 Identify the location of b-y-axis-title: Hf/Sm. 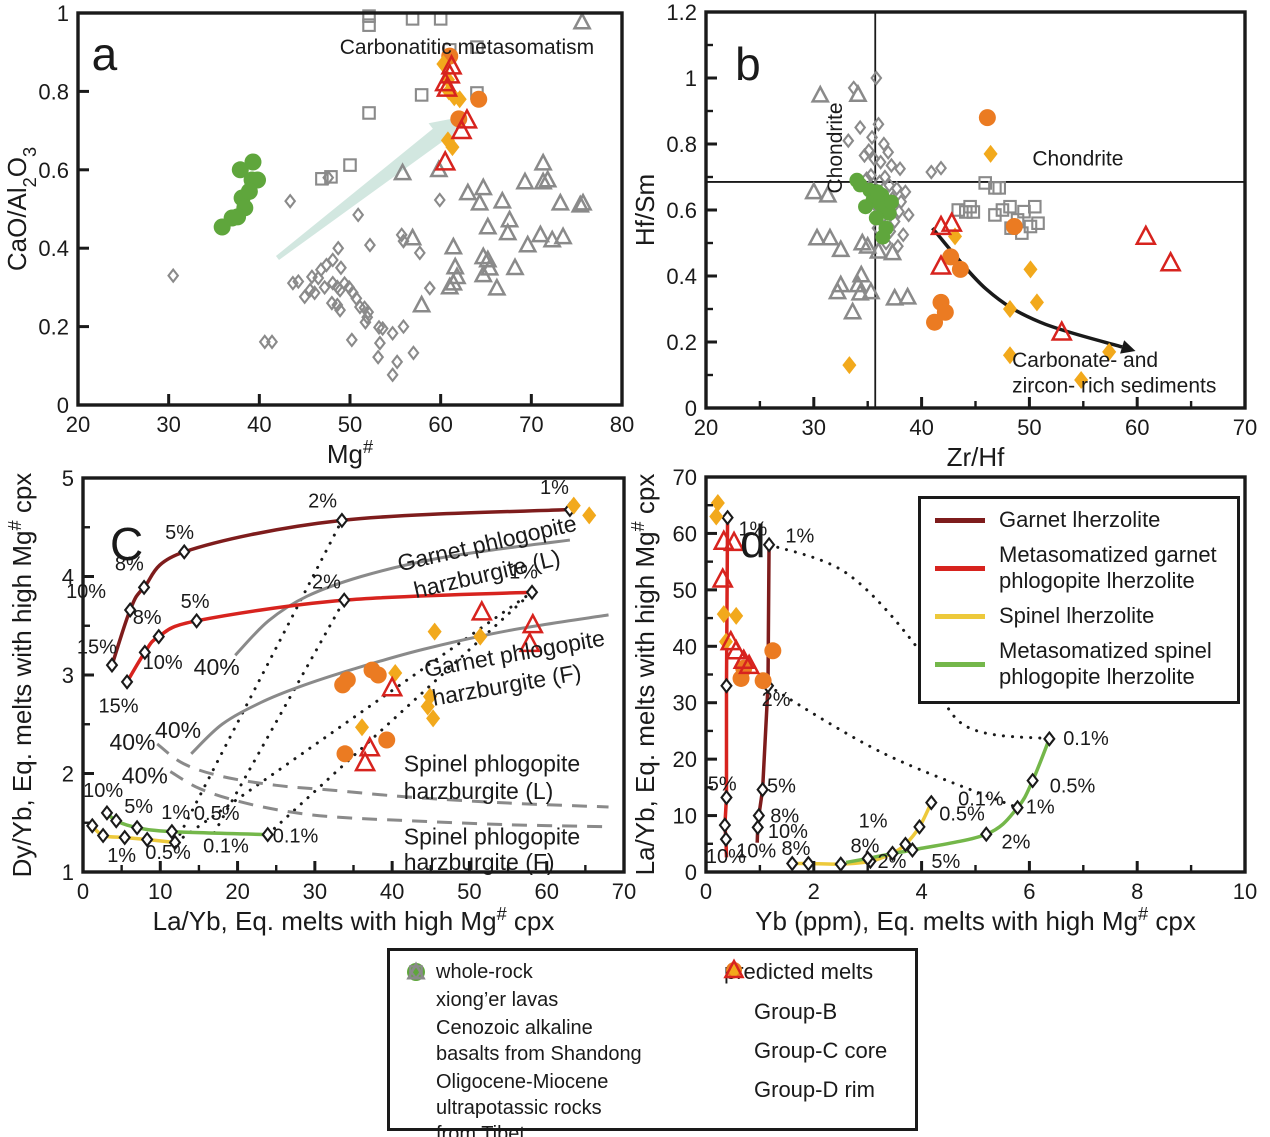
(645, 210).